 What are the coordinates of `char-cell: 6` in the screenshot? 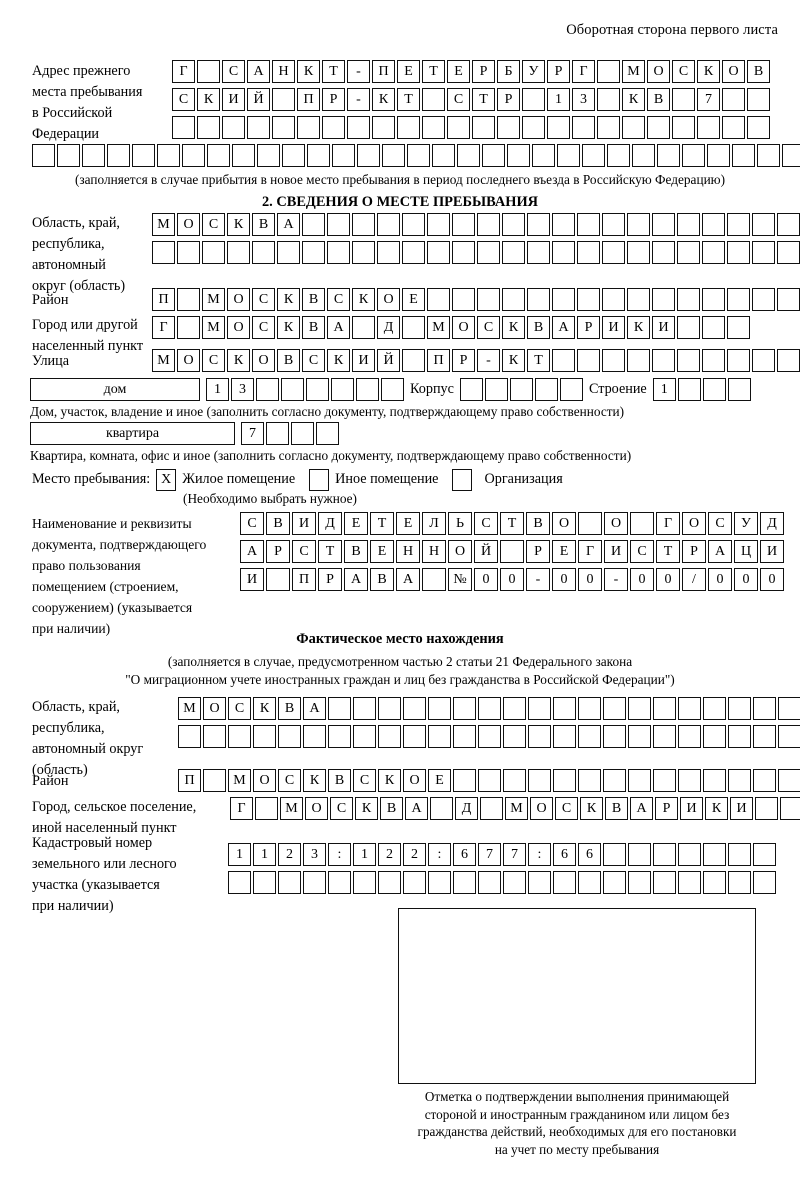 It's located at (464, 854).